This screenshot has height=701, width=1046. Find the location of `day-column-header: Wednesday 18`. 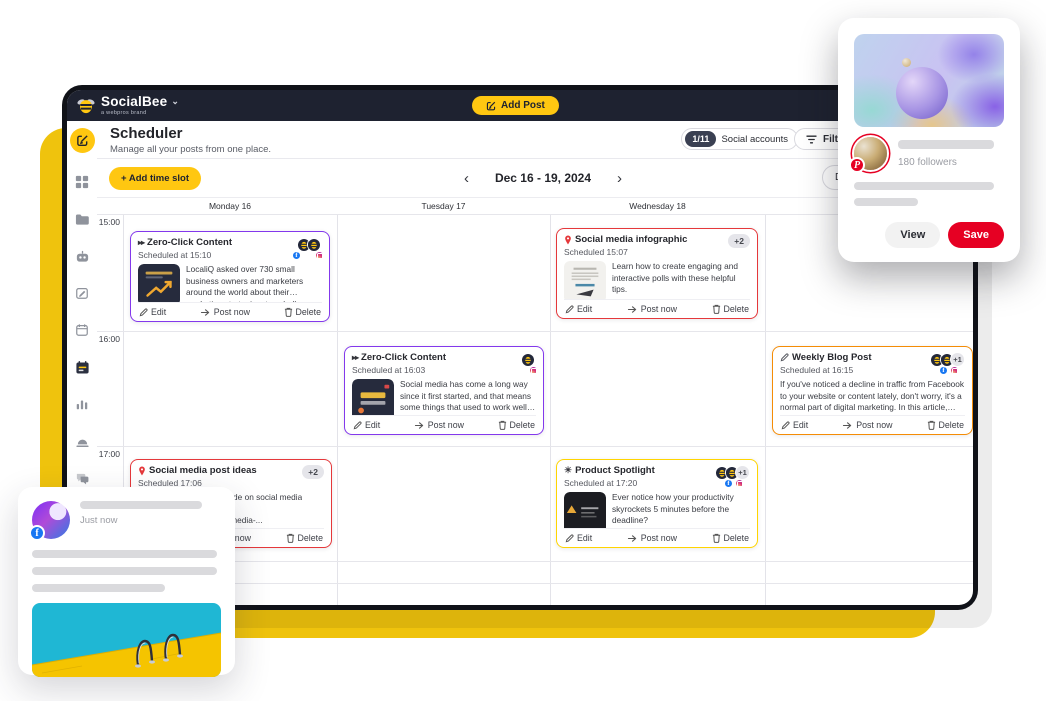

day-column-header: Wednesday 18 is located at coordinates (657, 206).